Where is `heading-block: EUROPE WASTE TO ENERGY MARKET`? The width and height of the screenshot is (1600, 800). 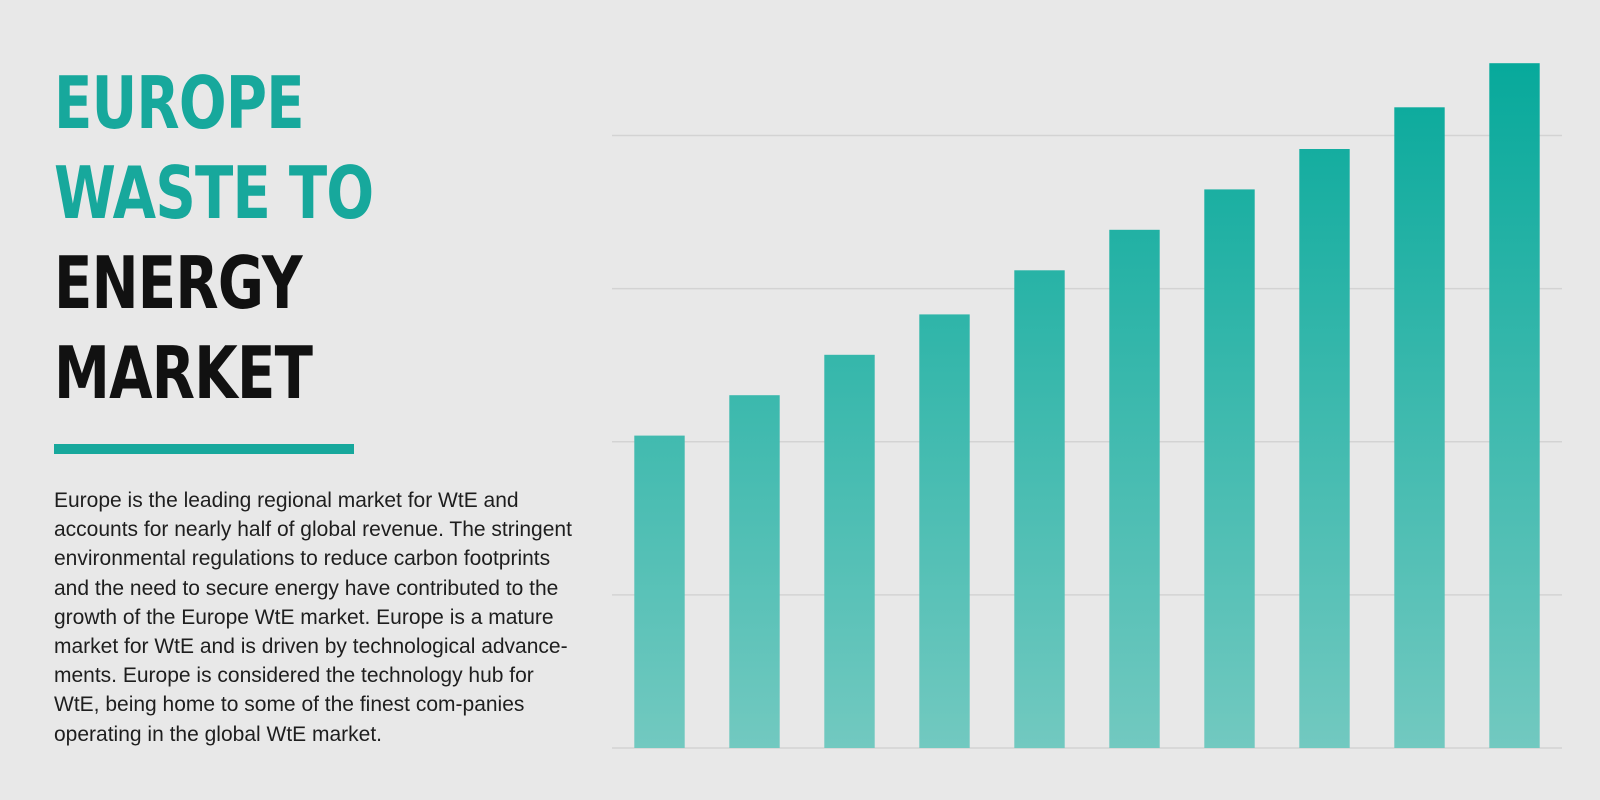 heading-block: EUROPE WASTE TO ENERGY MARKET is located at coordinates (314, 238).